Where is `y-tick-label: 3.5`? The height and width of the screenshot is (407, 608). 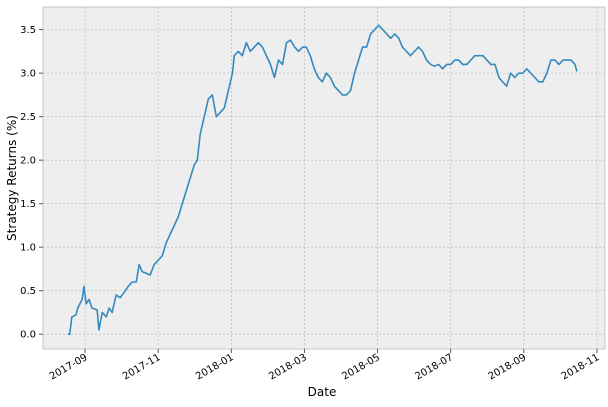
y-tick-label: 3.5 is located at coordinates (28, 30).